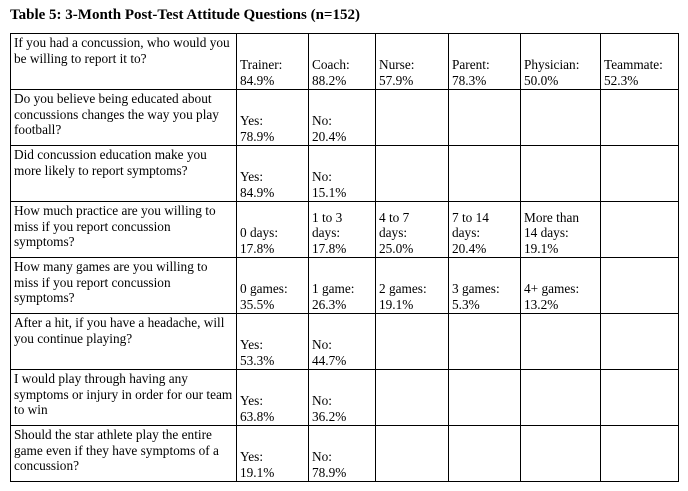 The image size is (688, 491). I want to click on answer-cell: Yes: 78.9%, so click(272, 117).